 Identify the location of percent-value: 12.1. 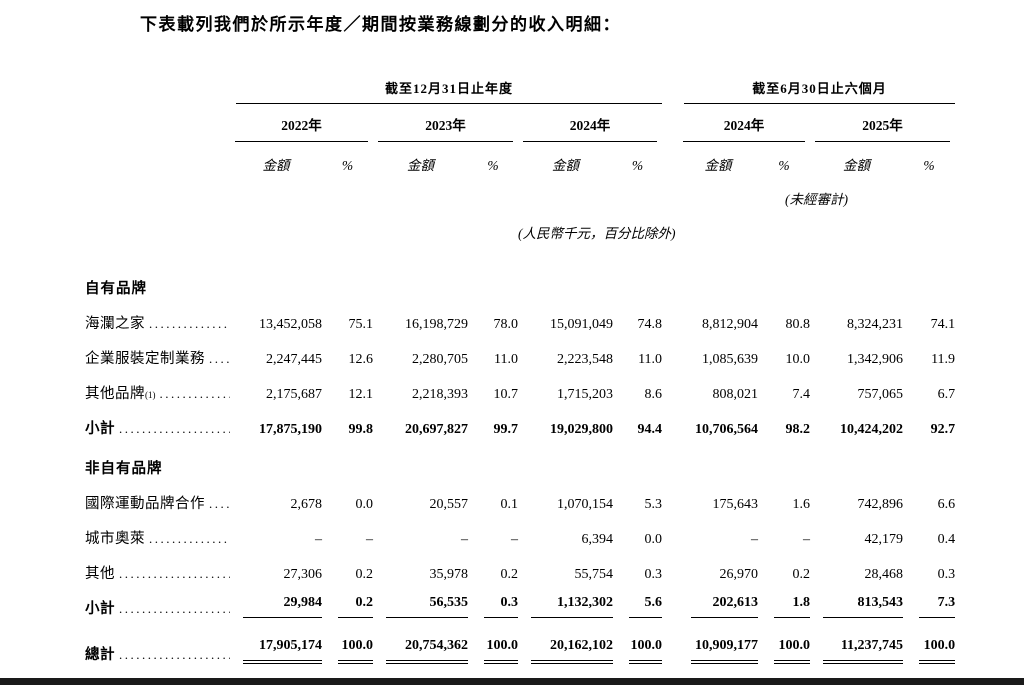
(361, 394).